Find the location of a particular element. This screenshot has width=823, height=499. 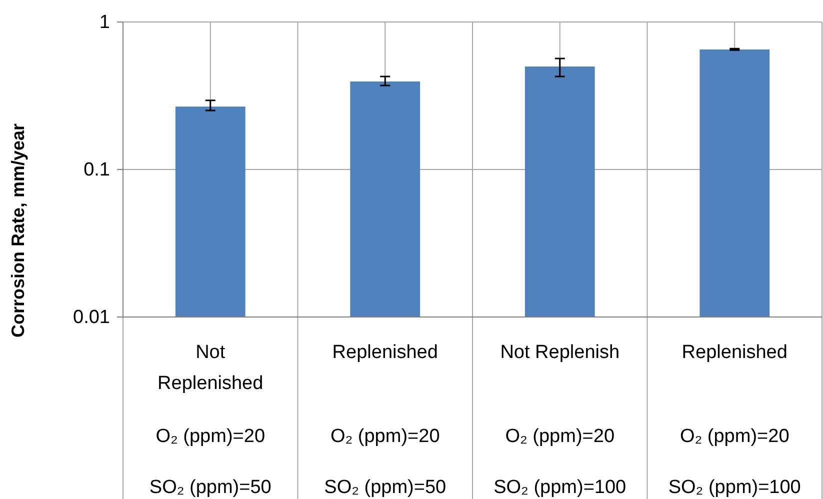

y-tick-label: 1 is located at coordinates (104, 23).